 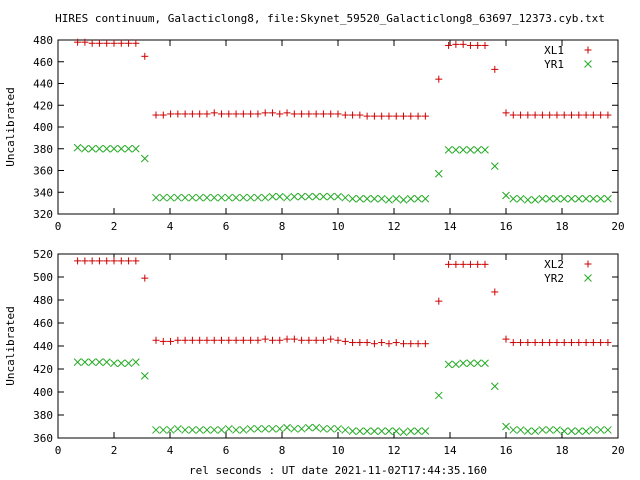 I want to click on x-tick-label: 12, so click(x=393, y=226).